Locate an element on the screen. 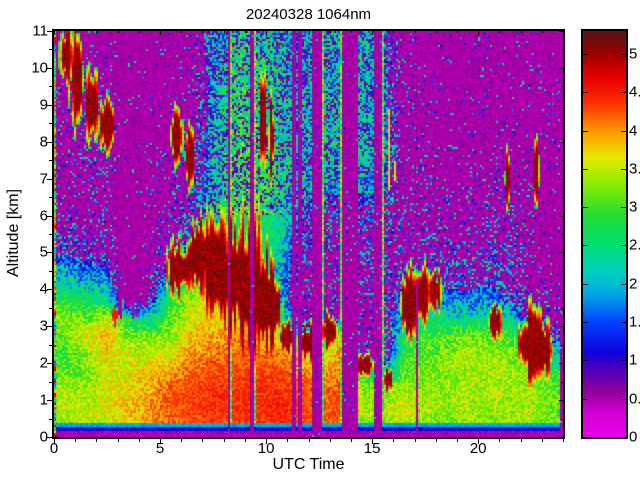  x-tick-label: 20 is located at coordinates (478, 448).